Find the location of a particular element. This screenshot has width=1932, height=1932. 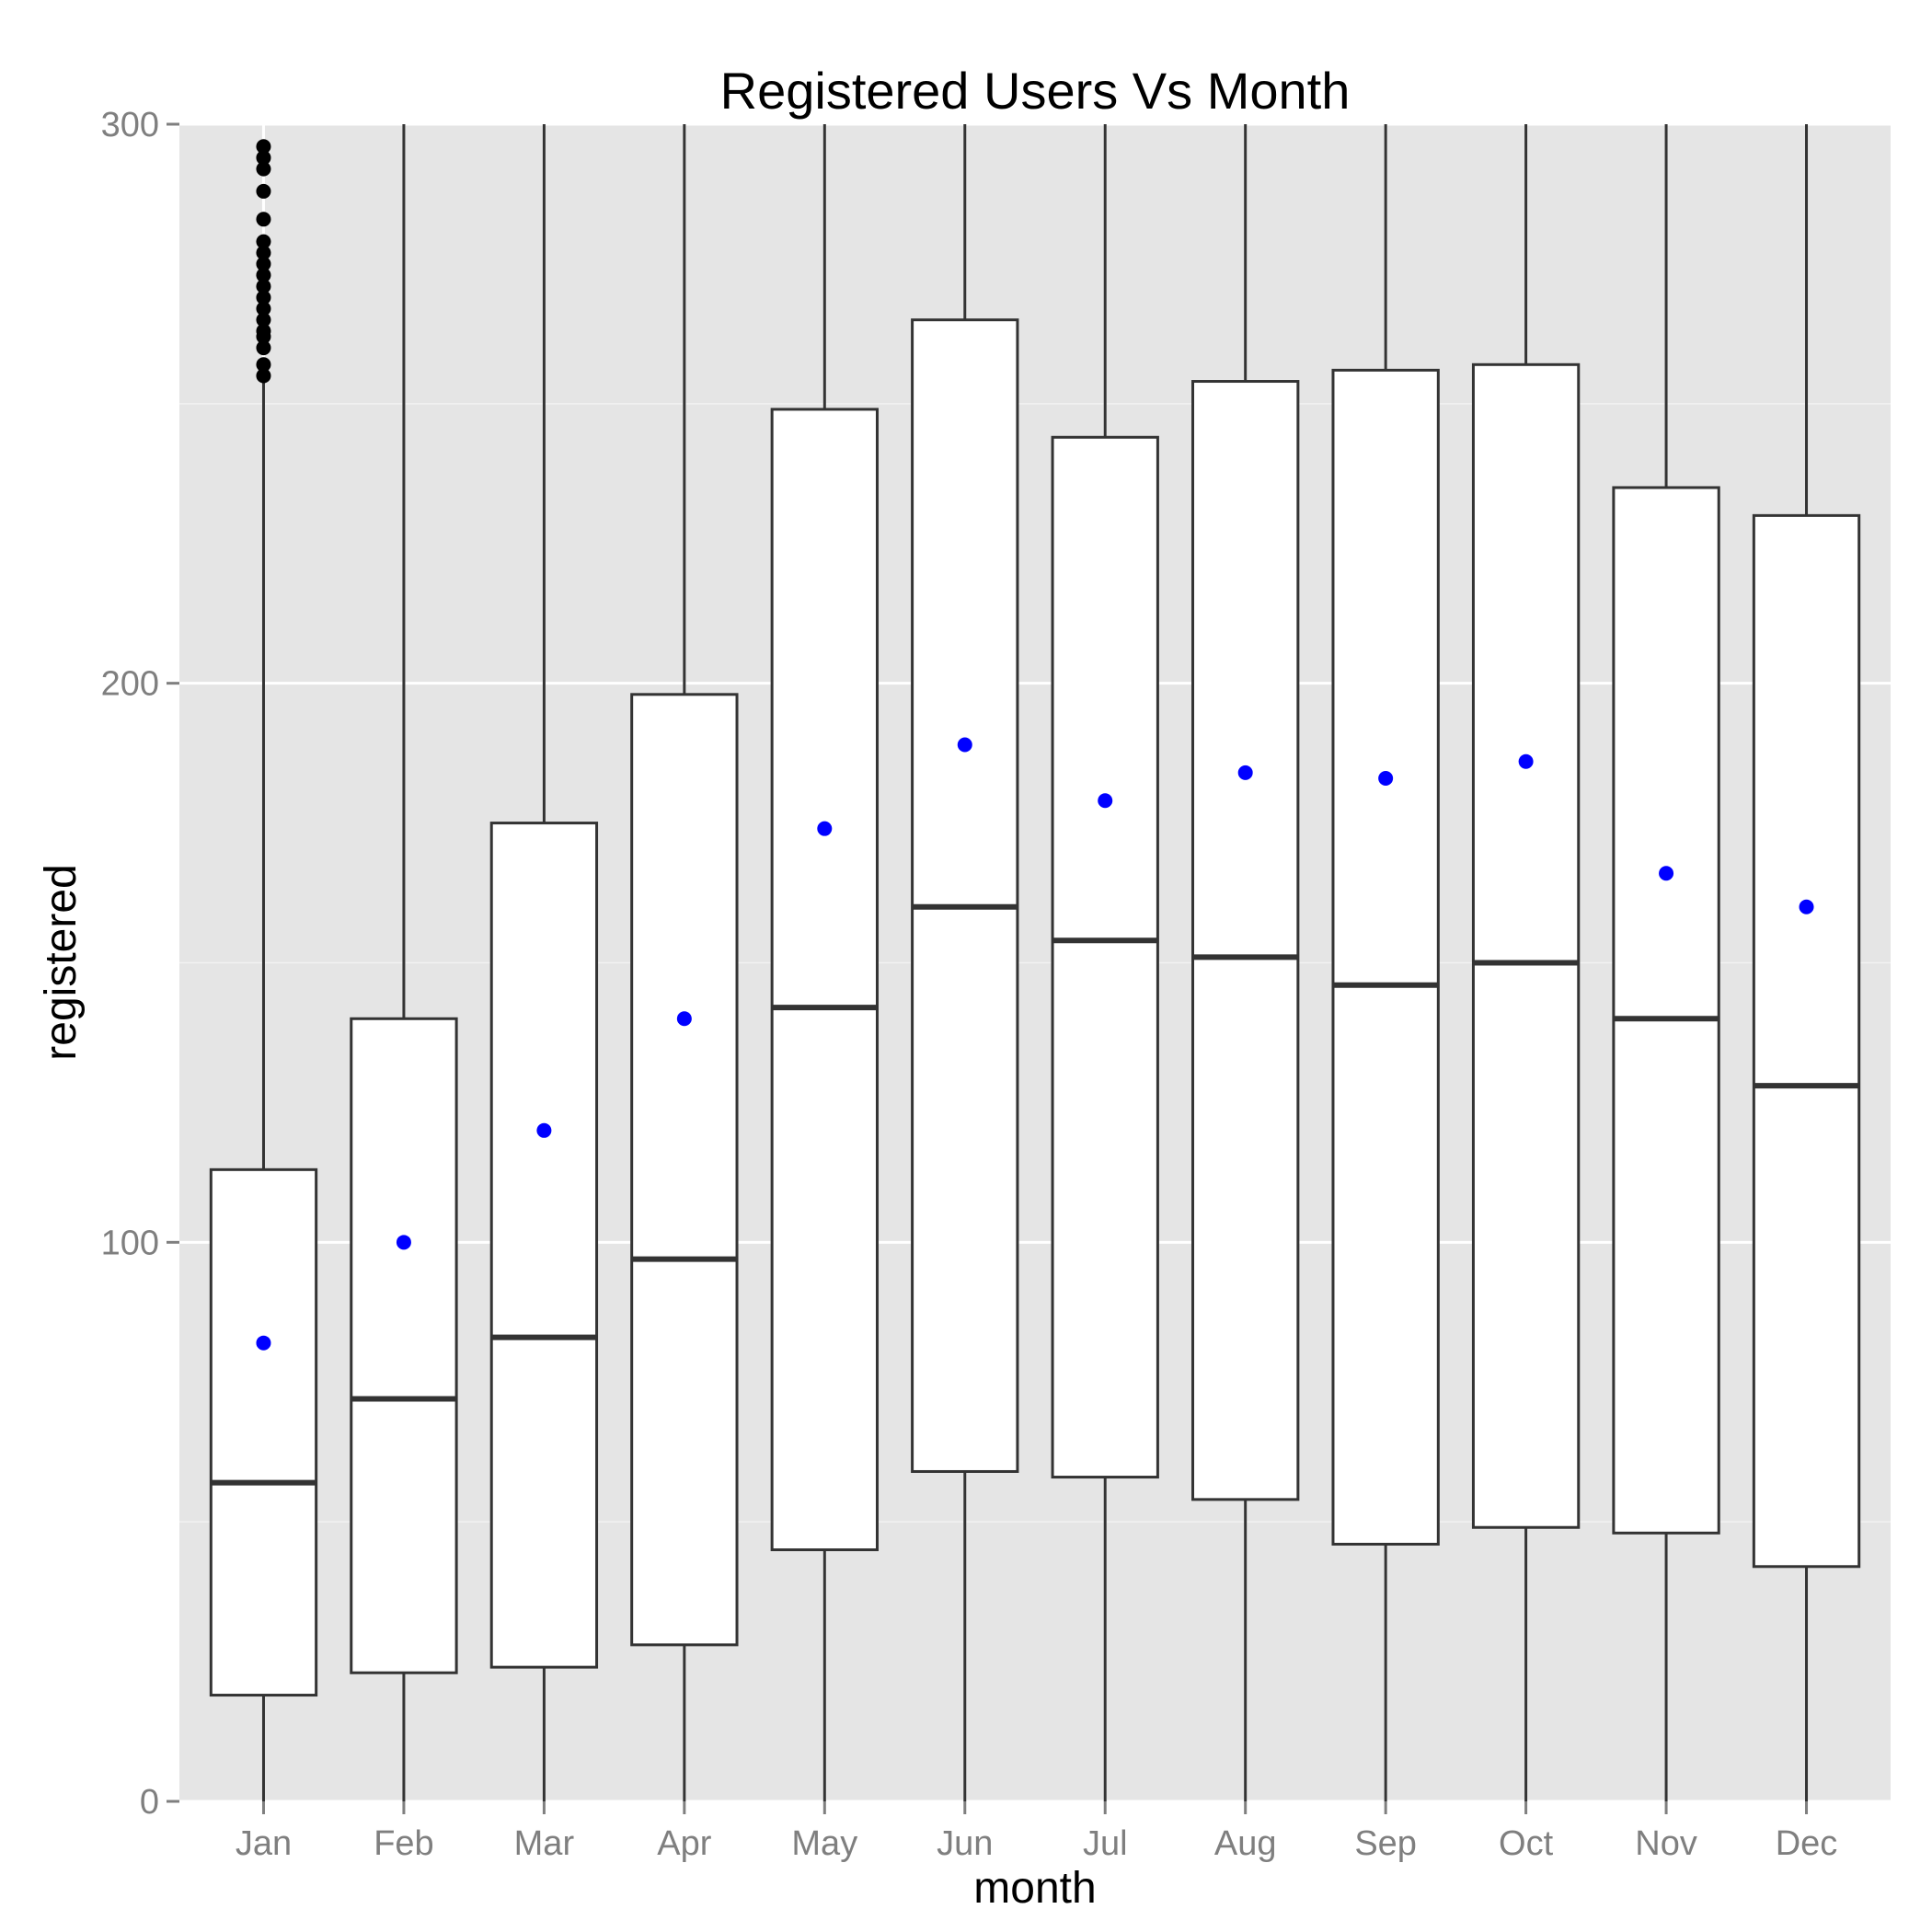

box-group-apr is located at coordinates (684, 962).